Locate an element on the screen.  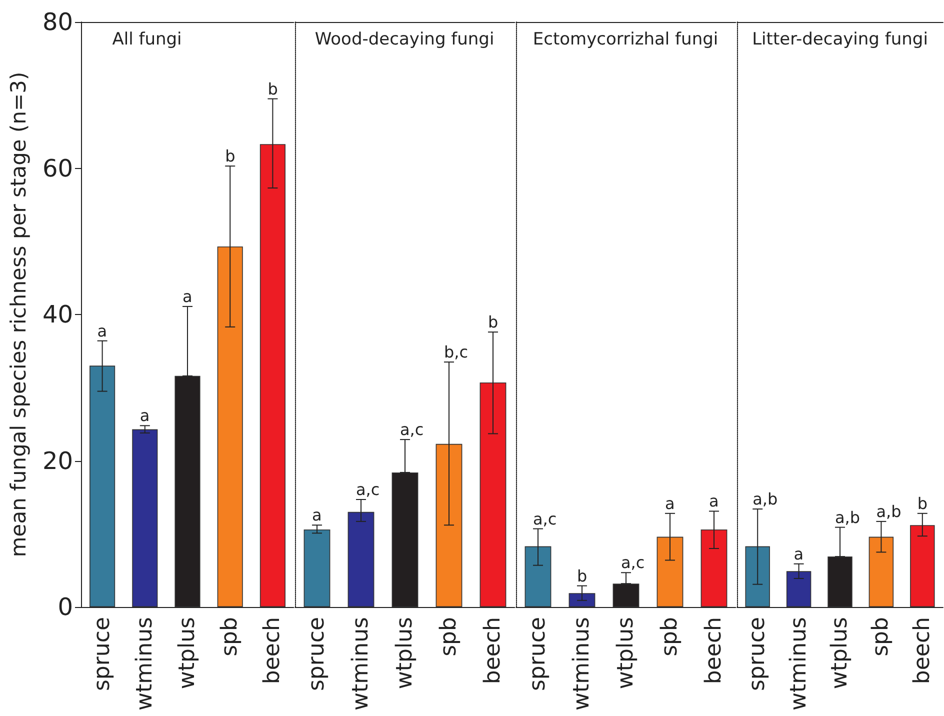
text: All fungi is located at coordinates (147, 40).